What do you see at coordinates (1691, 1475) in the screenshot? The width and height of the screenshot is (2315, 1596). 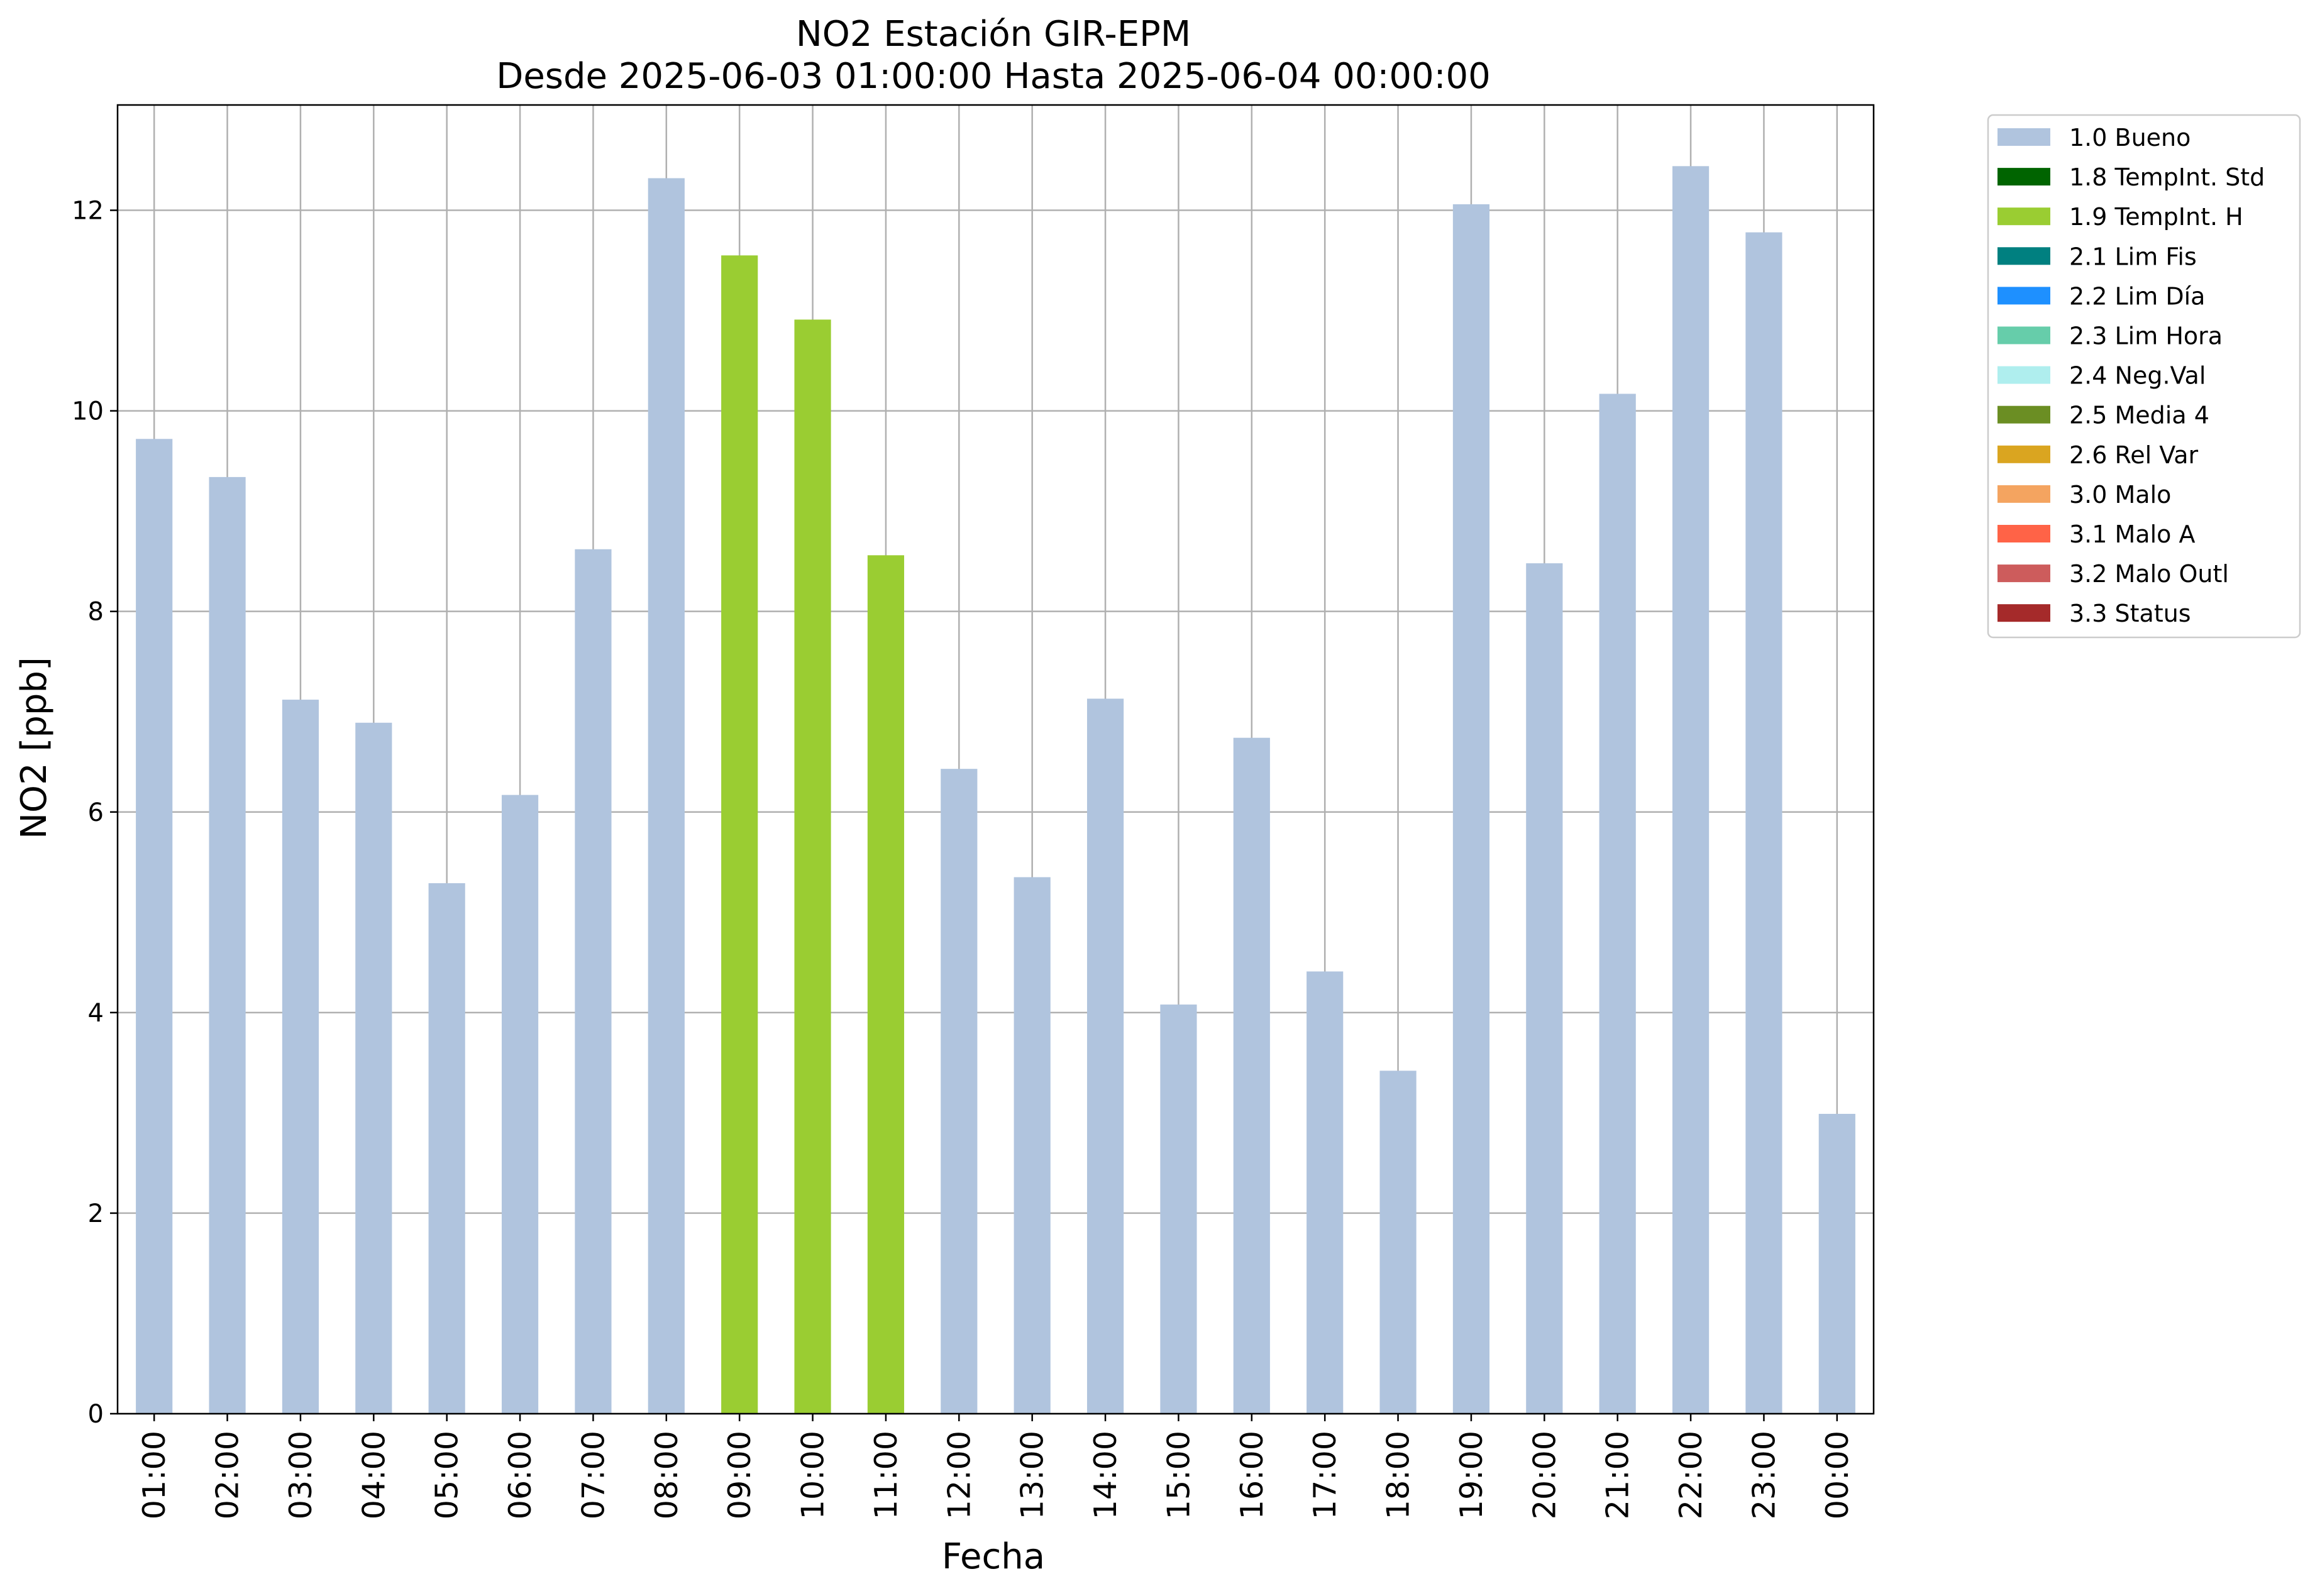 I see `x-tick-label: 22:00` at bounding box center [1691, 1475].